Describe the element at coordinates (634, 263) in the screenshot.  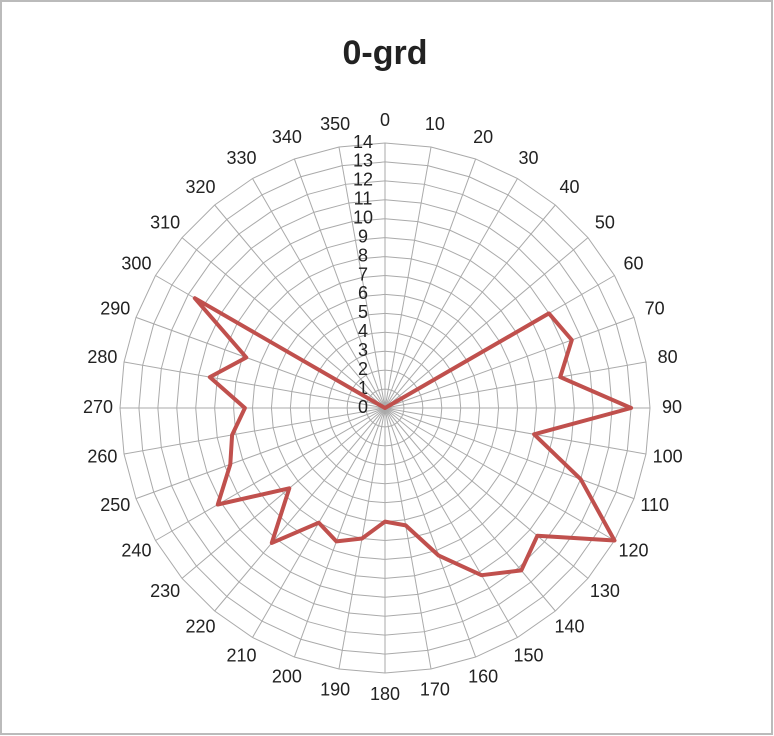
I see `angle-label: 60` at that location.